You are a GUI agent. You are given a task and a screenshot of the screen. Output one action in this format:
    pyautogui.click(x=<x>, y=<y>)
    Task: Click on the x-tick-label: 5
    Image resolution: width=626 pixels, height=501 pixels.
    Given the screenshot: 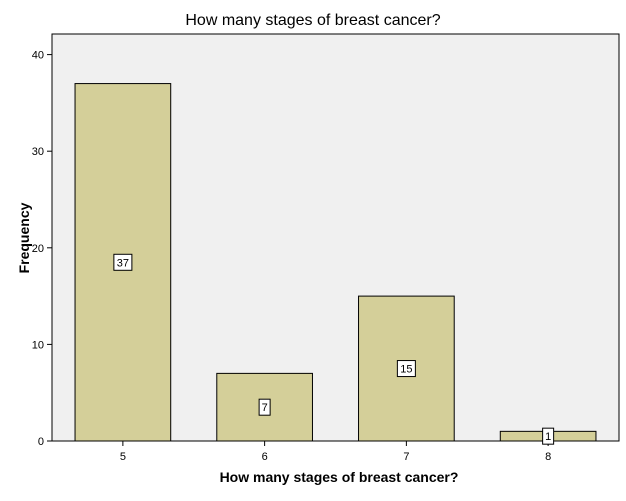 What is the action you would take?
    pyautogui.click(x=123, y=457)
    